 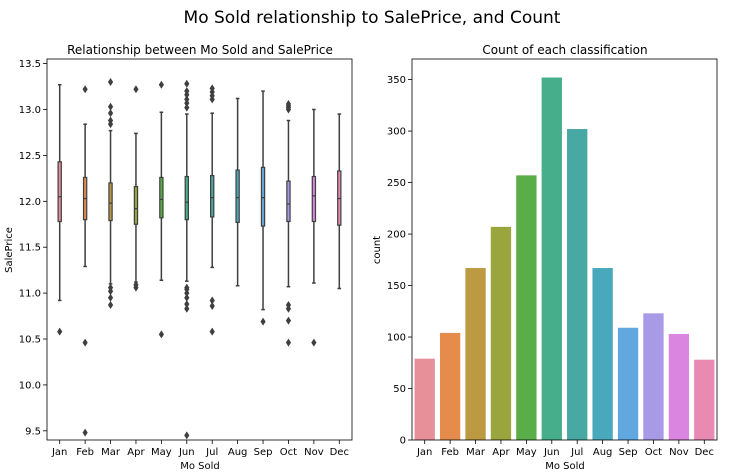 What do you see at coordinates (211, 452) in the screenshot?
I see `boxplot-x-tick-label: Jul` at bounding box center [211, 452].